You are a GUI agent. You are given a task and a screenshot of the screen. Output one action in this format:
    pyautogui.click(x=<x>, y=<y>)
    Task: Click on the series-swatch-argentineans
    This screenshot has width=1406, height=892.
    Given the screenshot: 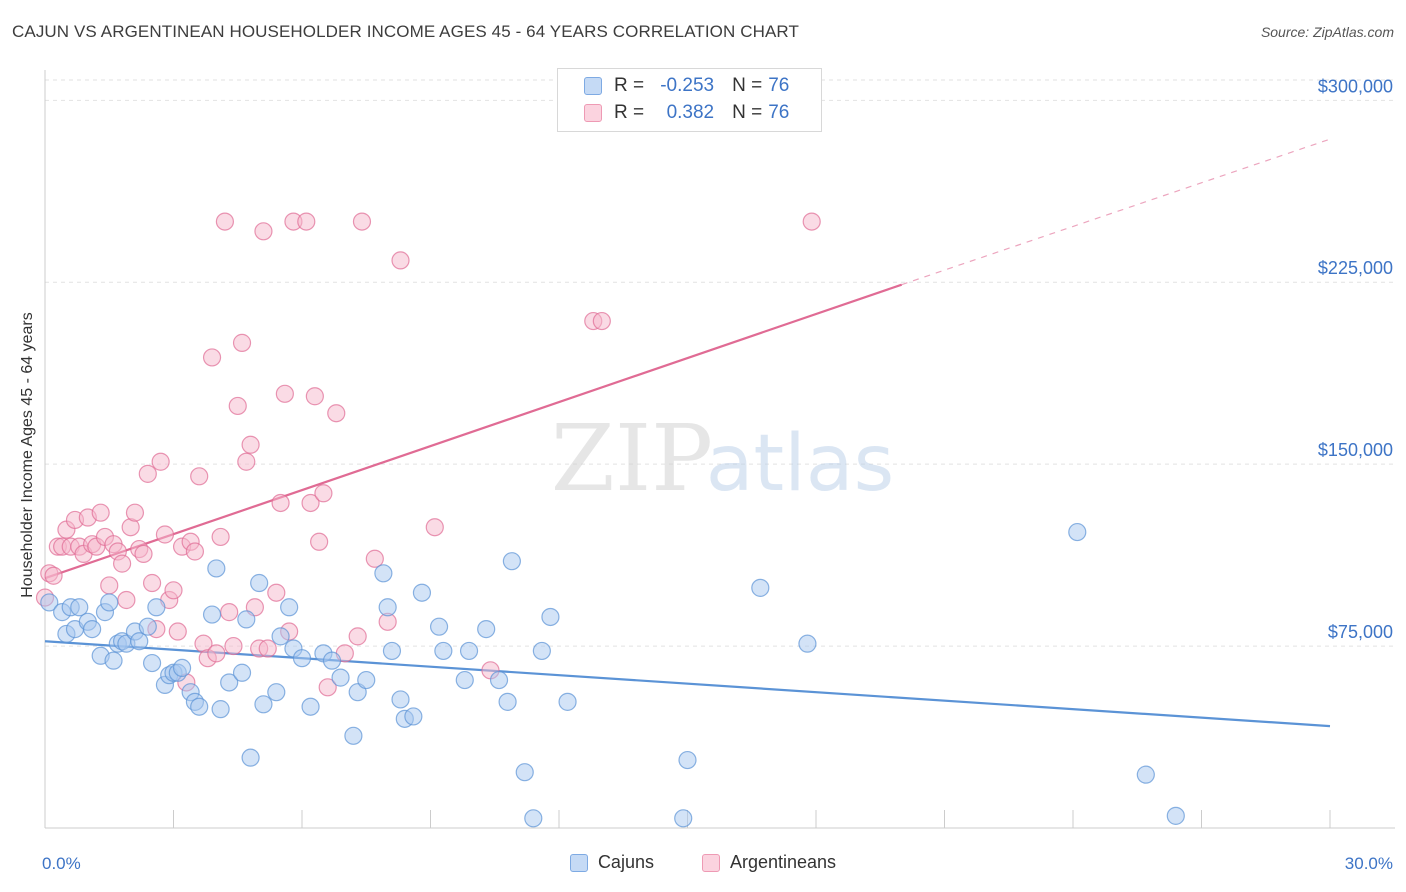 What is the action you would take?
    pyautogui.click(x=710, y=862)
    